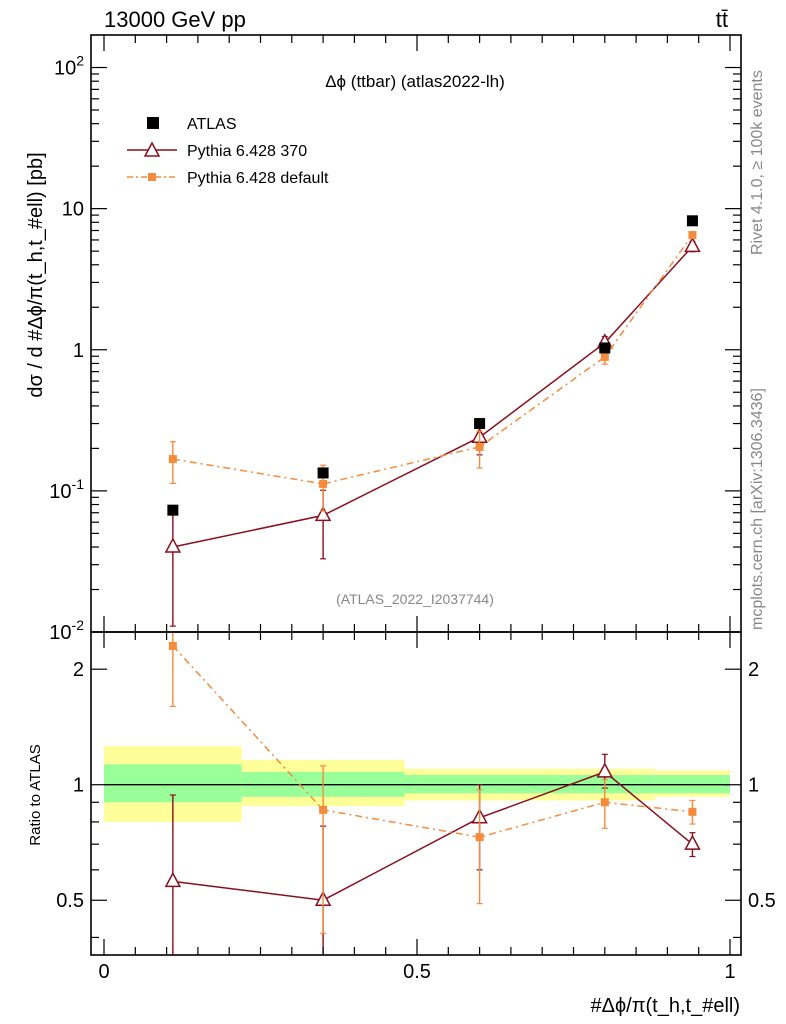 The width and height of the screenshot is (786, 1024). What do you see at coordinates (212, 124) in the screenshot?
I see `legend-atlas-label: ATLAS` at bounding box center [212, 124].